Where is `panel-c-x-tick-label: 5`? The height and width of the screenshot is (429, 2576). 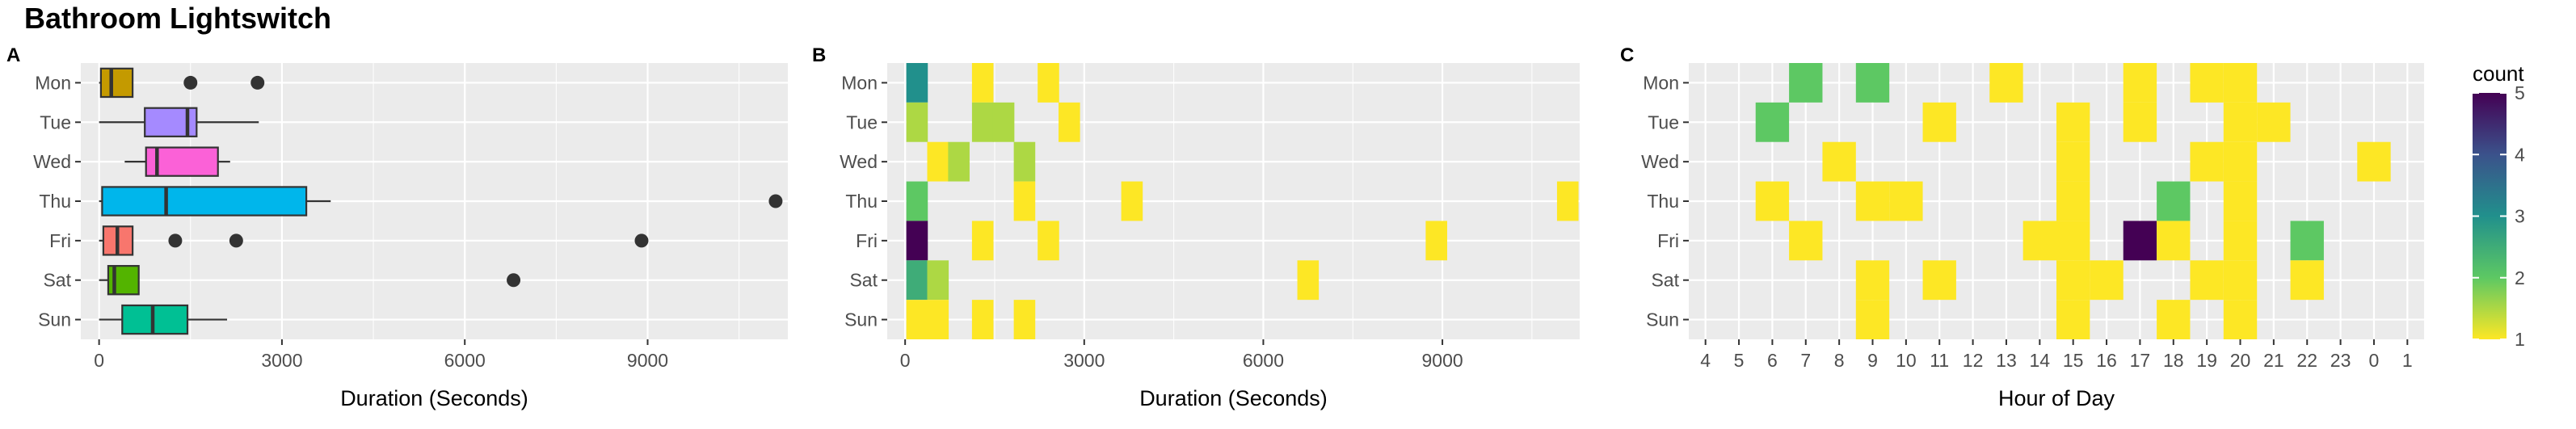
panel-c-x-tick-label: 5 is located at coordinates (1739, 360).